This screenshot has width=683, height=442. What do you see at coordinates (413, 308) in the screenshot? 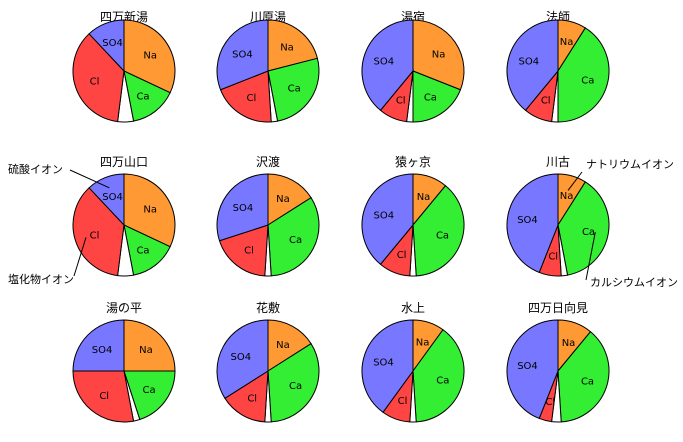
I see `chart-title: 水上` at bounding box center [413, 308].